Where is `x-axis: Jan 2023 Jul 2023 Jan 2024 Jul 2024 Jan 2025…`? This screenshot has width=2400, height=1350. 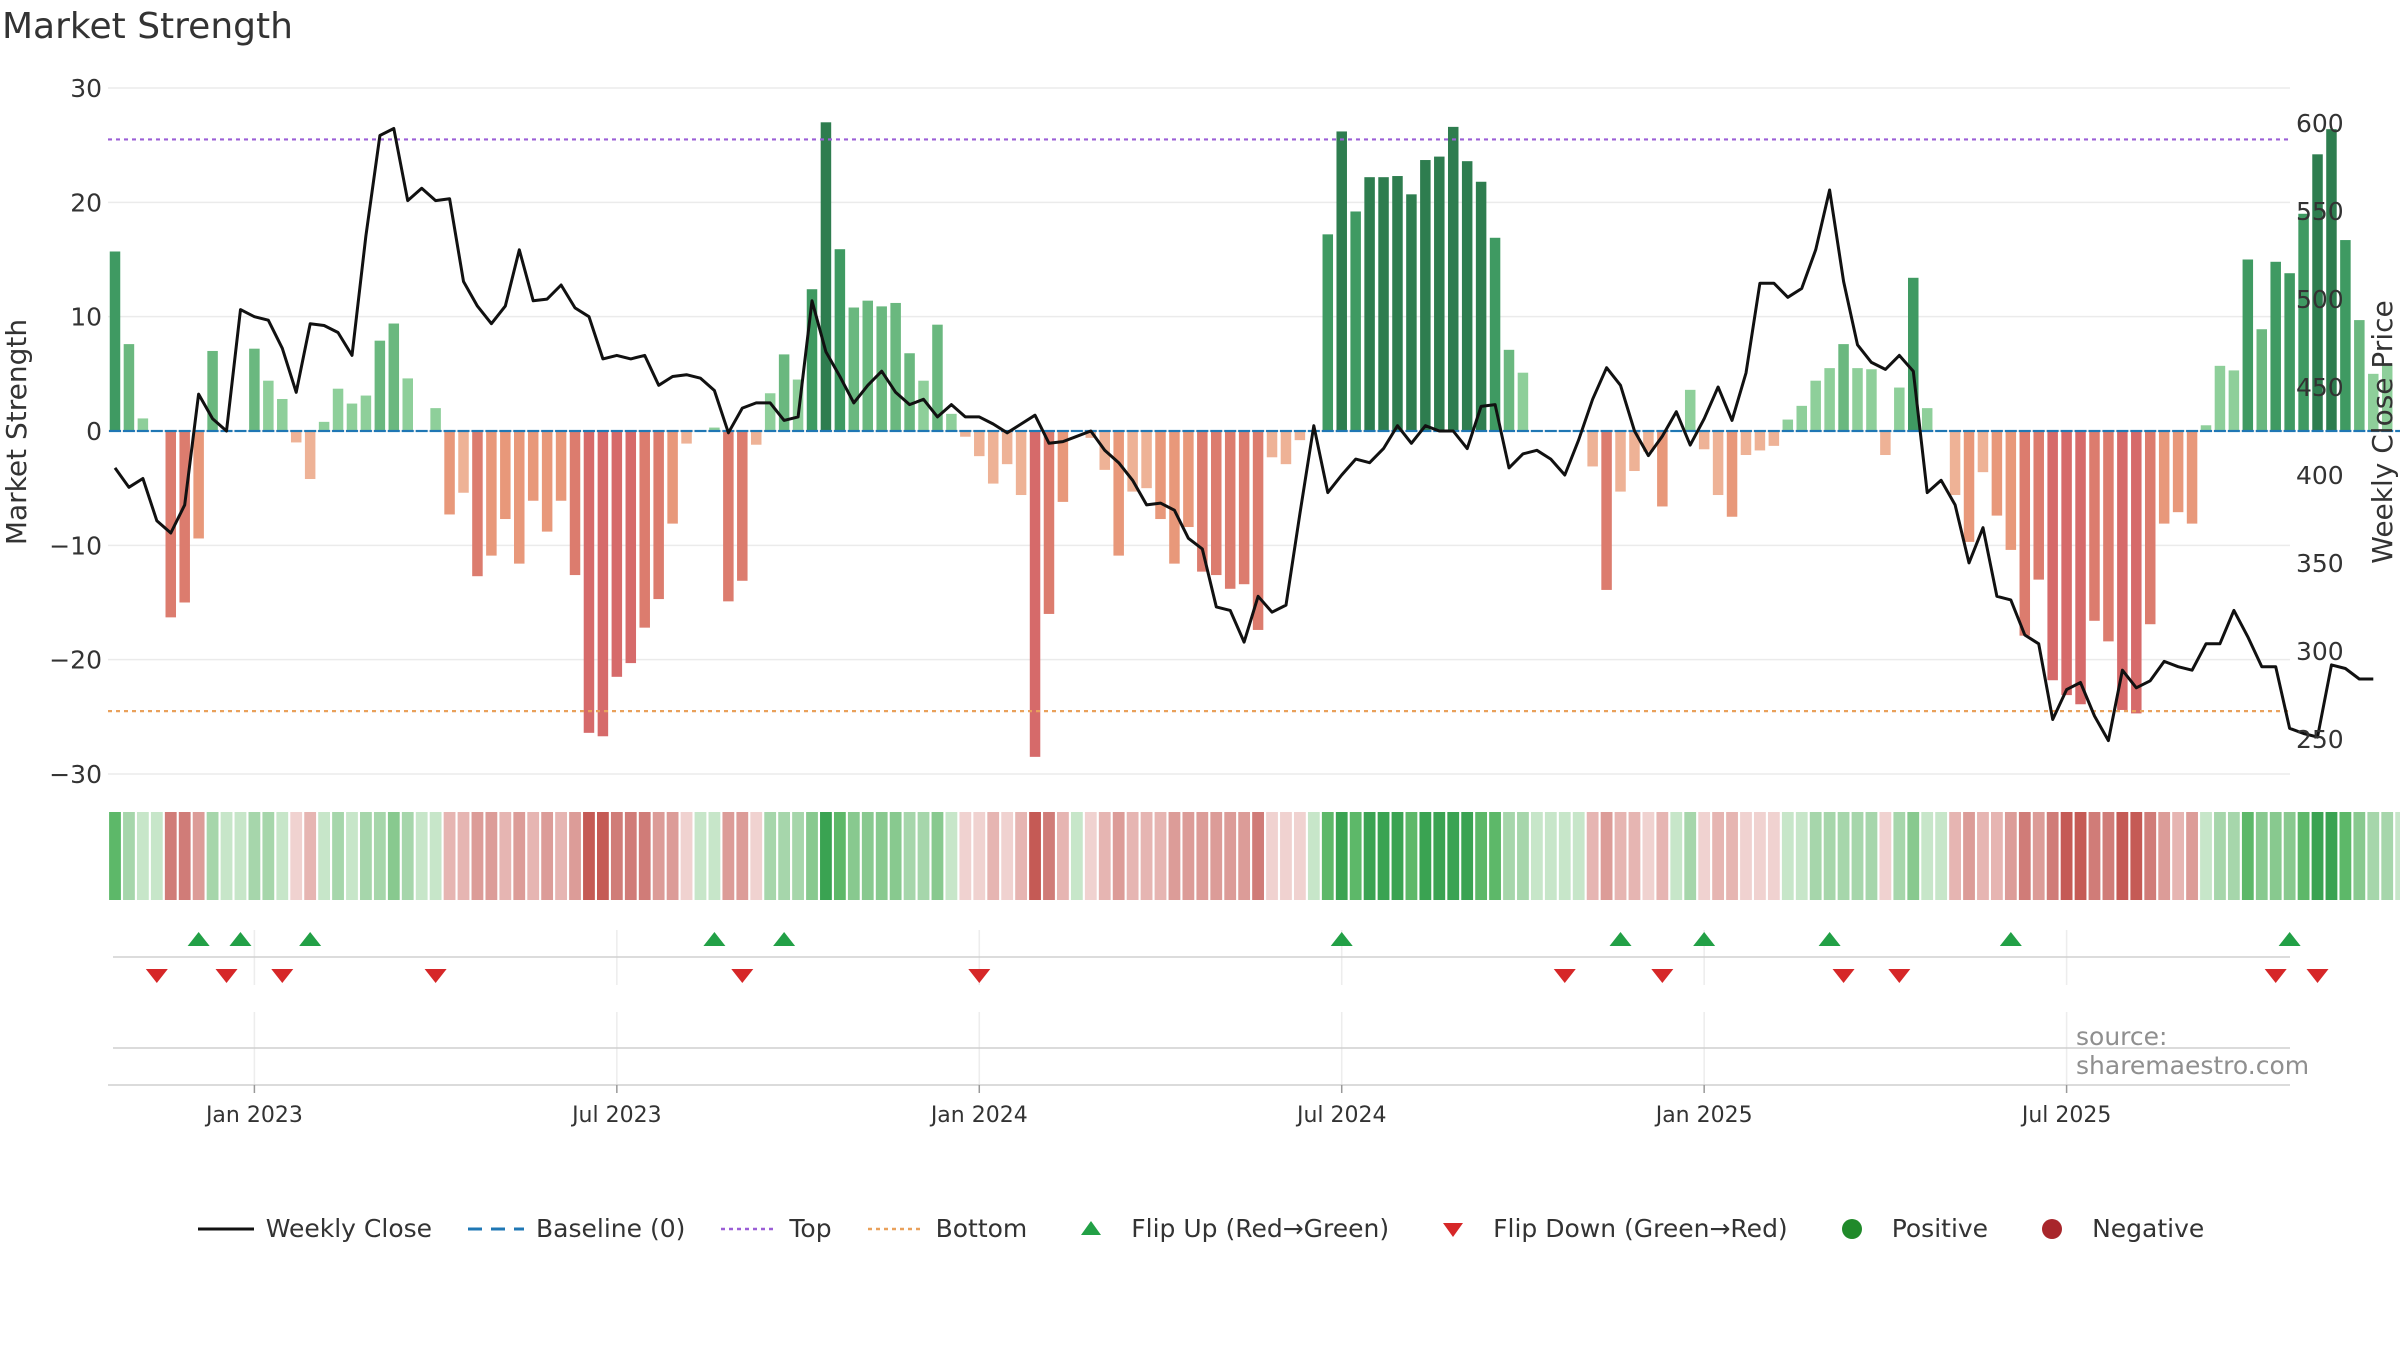 x-axis: Jan 2023 Jul 2023 Jan 2024 Jul 2024 Jan 2025… is located at coordinates (1199, 1087).